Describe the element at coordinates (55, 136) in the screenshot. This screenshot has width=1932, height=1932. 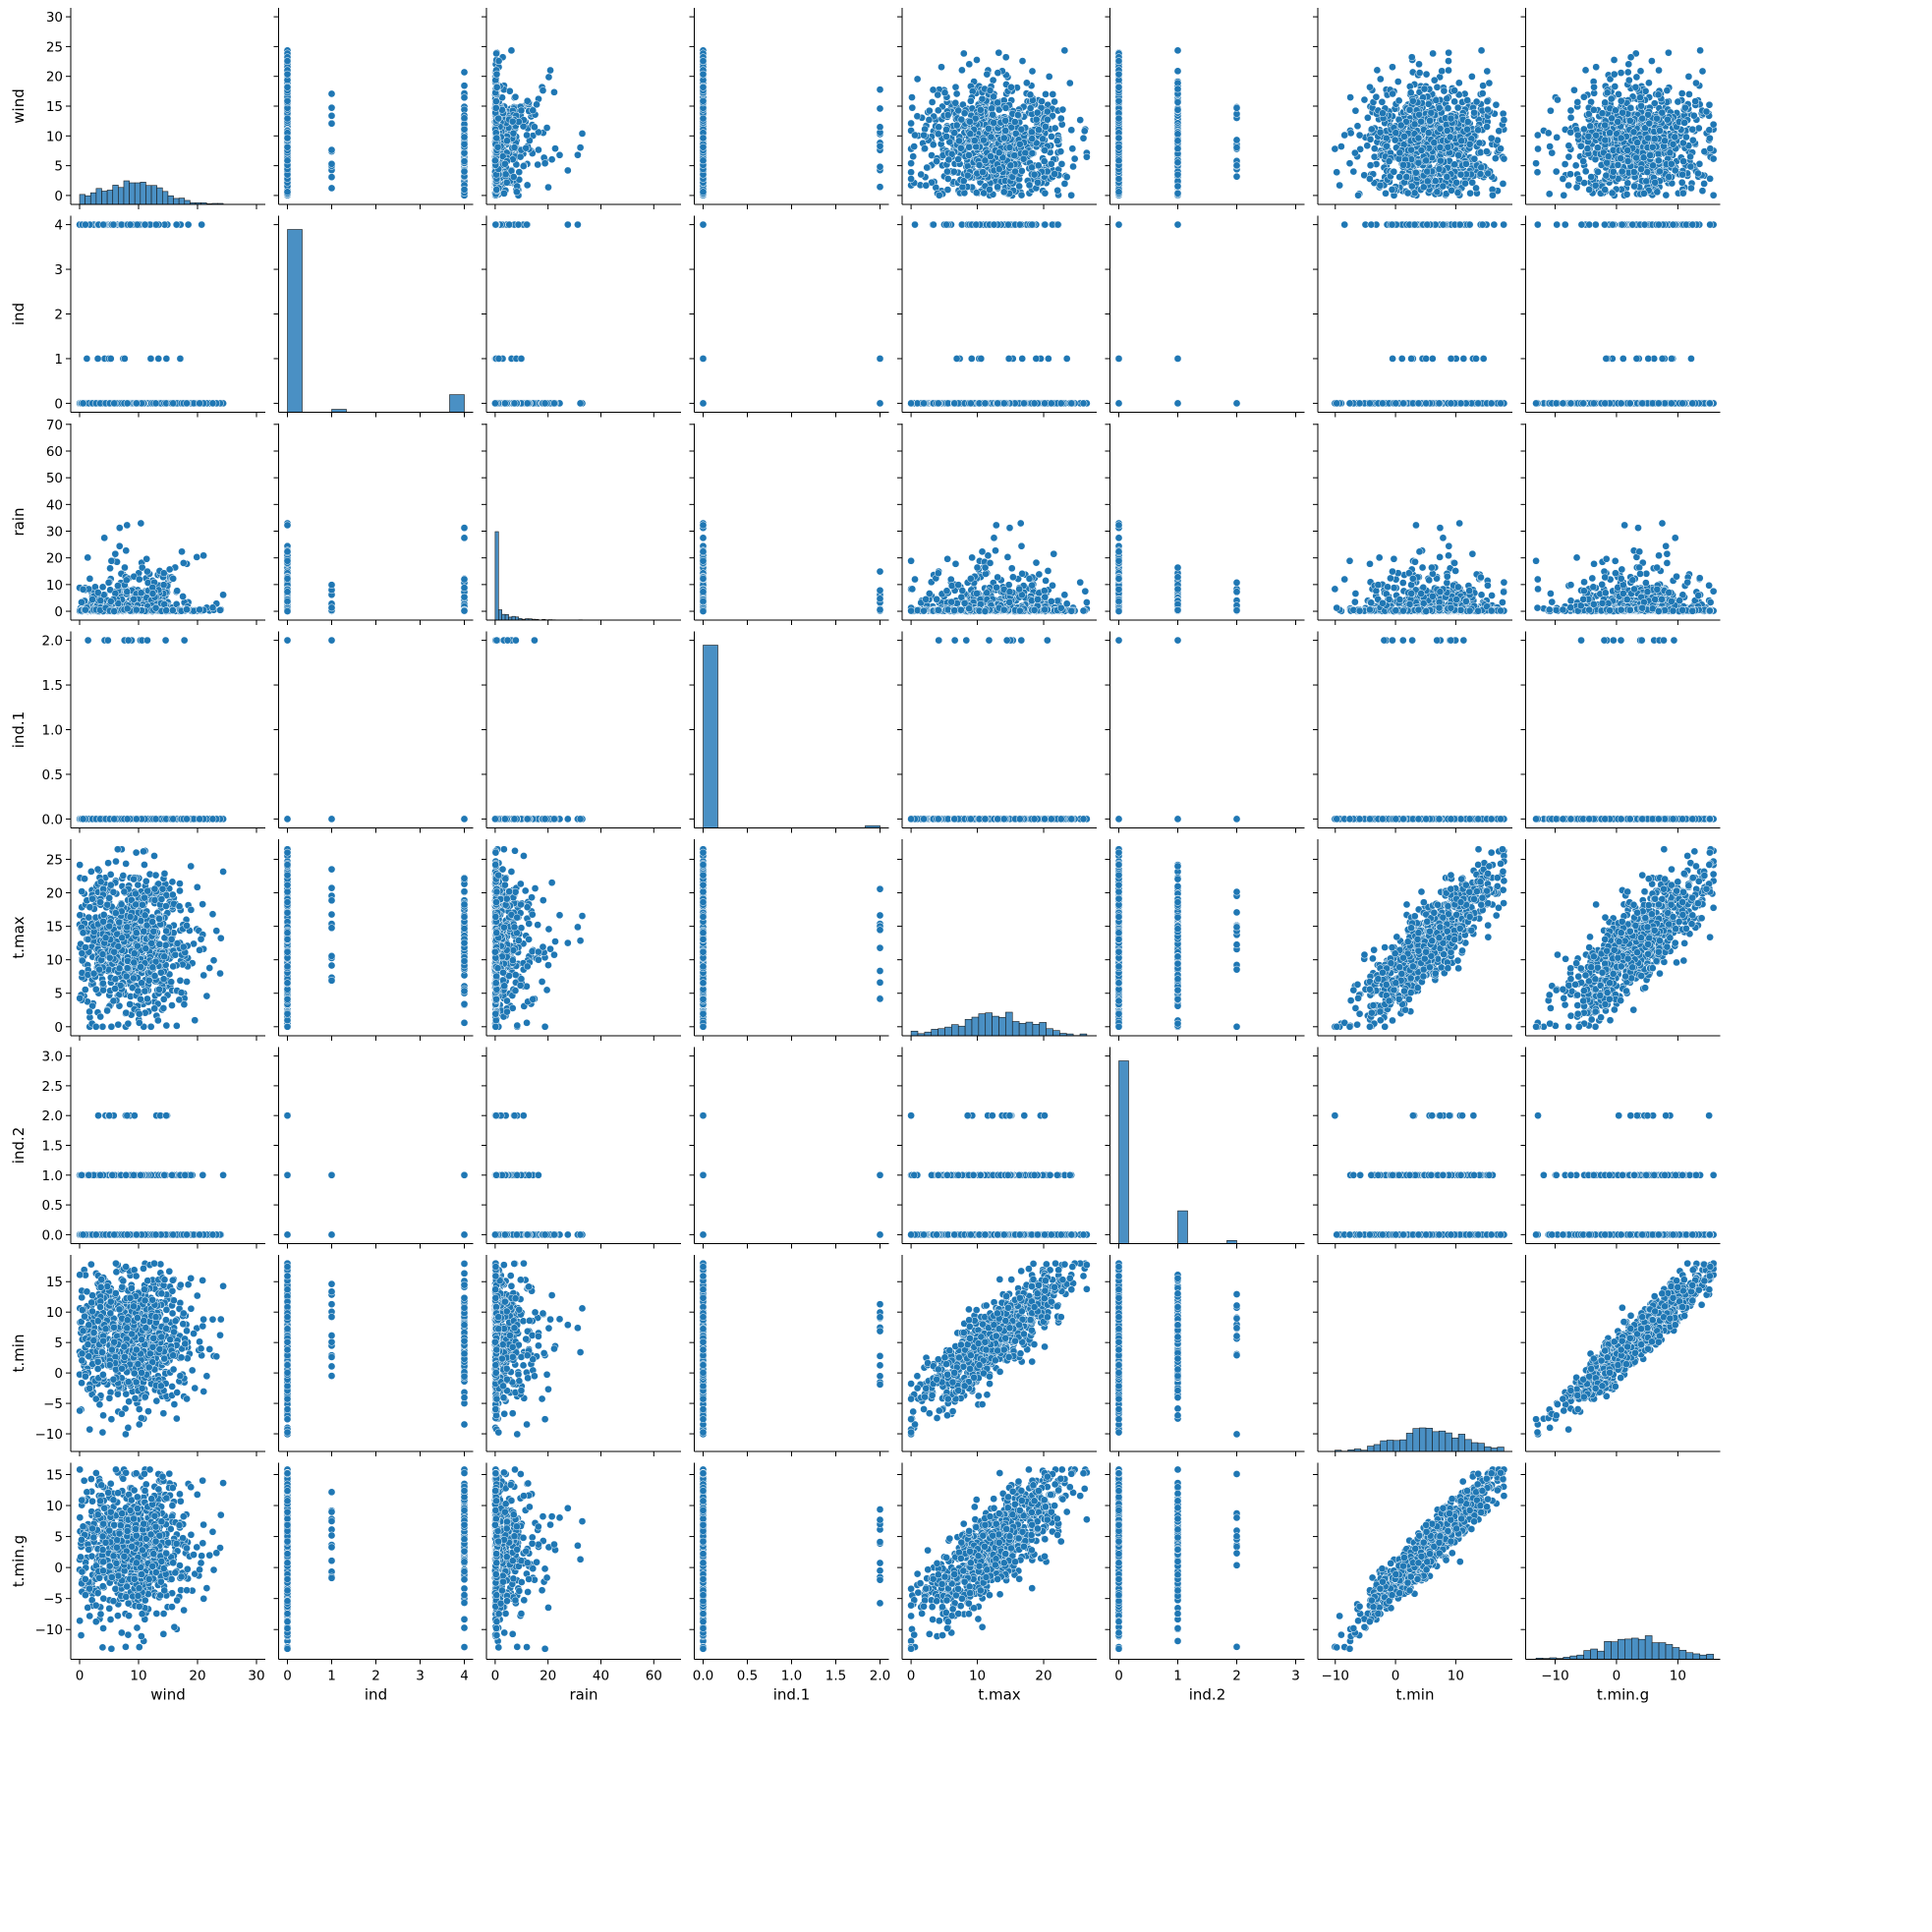
I see `y-tick-label: 10` at that location.